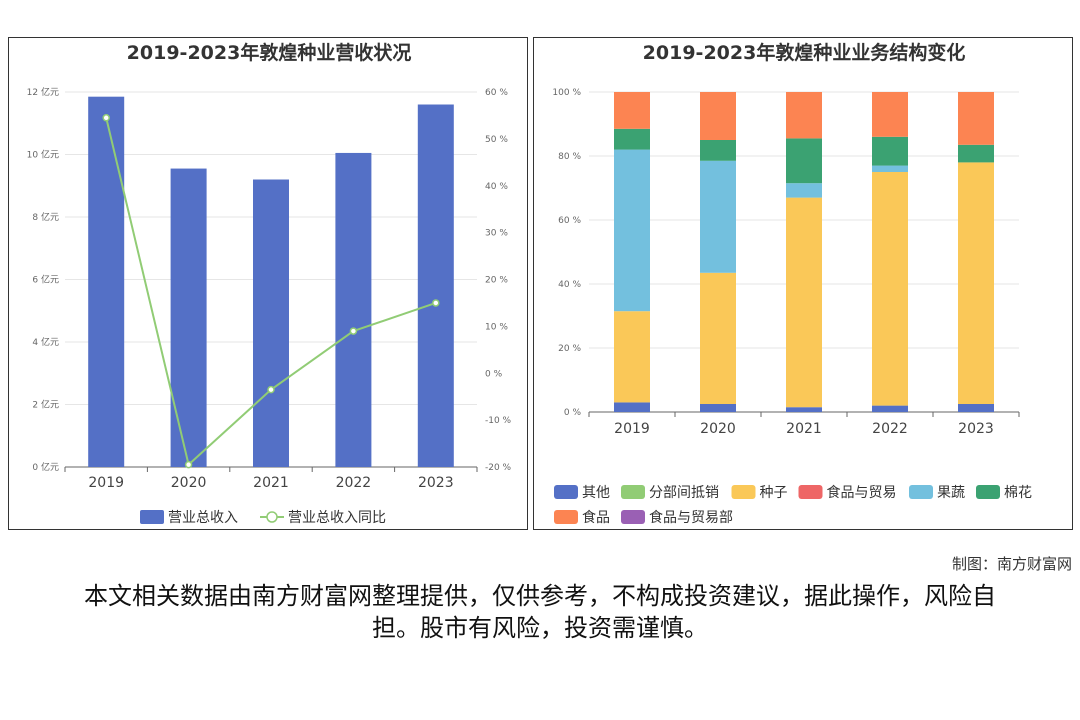 The width and height of the screenshot is (1080, 720). What do you see at coordinates (43, 155) in the screenshot?
I see `y-tick-label: 10 亿元` at bounding box center [43, 155].